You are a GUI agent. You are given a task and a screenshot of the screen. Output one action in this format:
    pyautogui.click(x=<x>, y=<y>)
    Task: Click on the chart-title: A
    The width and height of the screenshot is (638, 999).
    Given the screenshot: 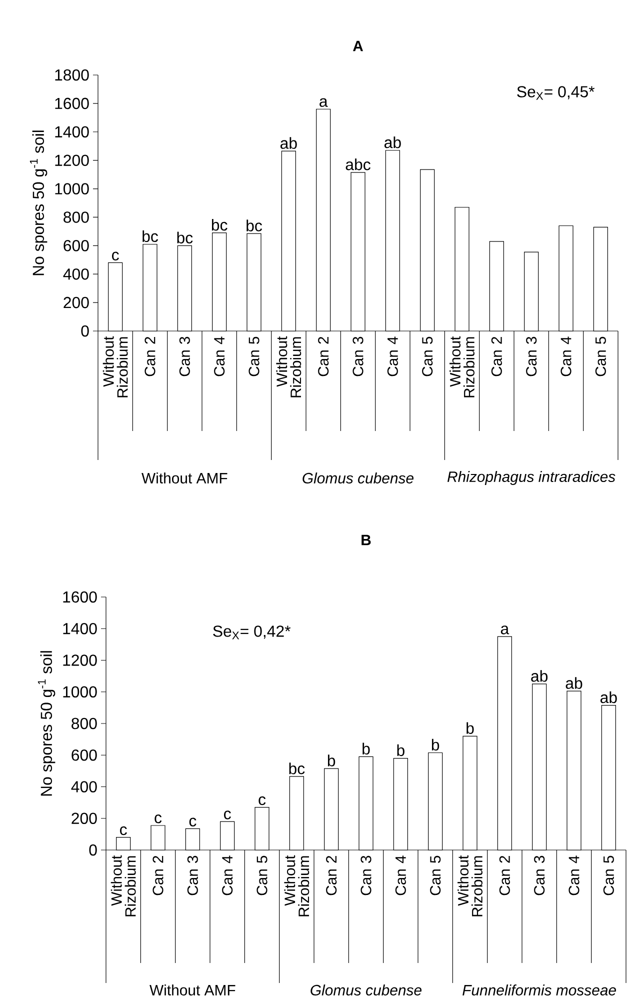 What is the action you would take?
    pyautogui.click(x=357, y=46)
    